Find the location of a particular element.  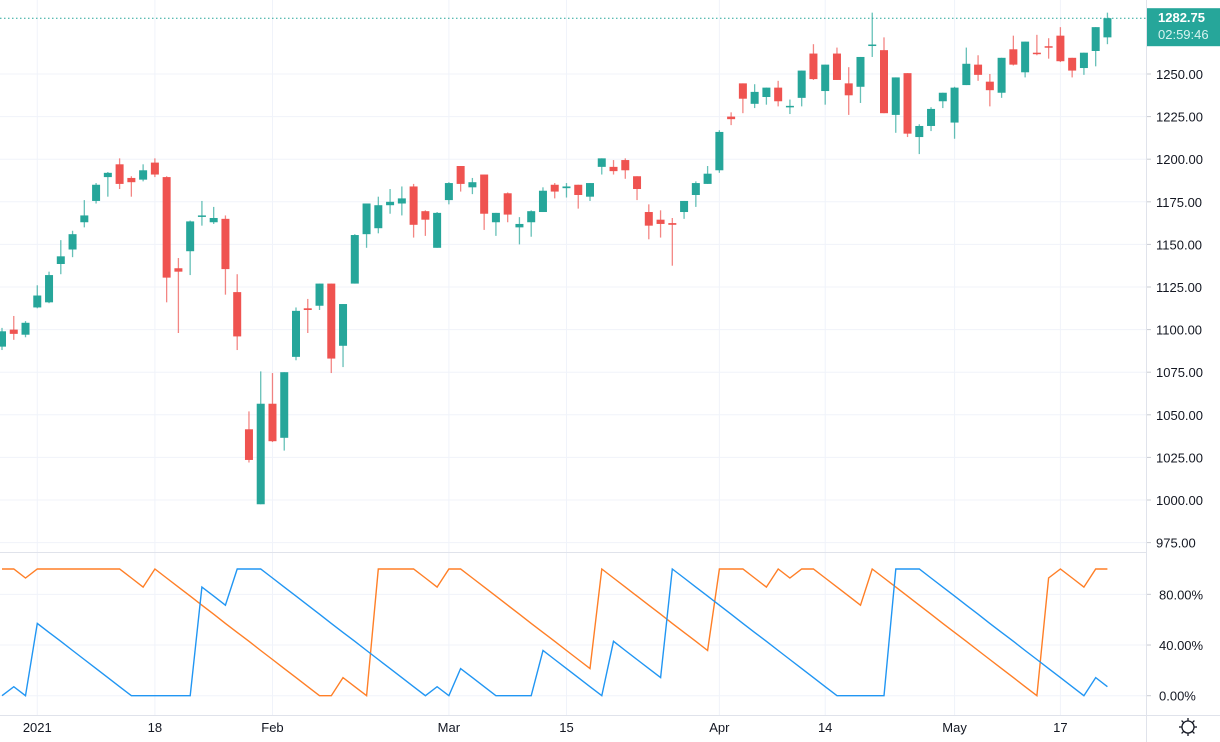

price-tick-label: 1100.00 is located at coordinates (1179, 330).